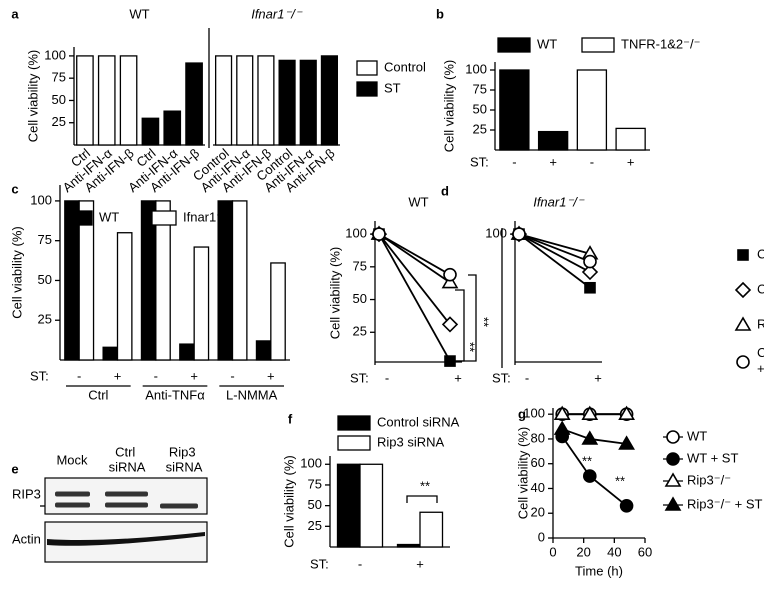 The image size is (764, 592). Describe the element at coordinates (175, 394) in the screenshot. I see `group-label: Anti-TNFα` at that location.